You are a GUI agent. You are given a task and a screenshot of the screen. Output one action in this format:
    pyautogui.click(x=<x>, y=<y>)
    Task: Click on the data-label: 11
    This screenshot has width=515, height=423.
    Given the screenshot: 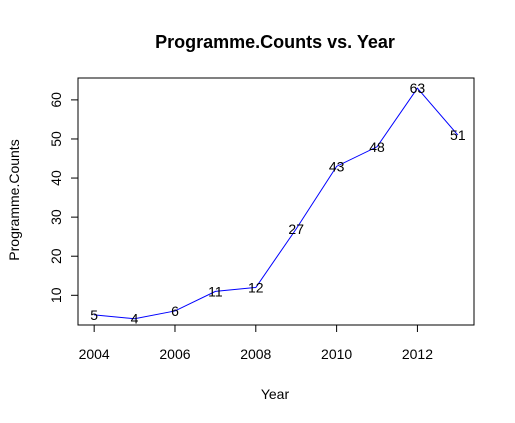 What is the action you would take?
    pyautogui.click(x=215, y=291)
    